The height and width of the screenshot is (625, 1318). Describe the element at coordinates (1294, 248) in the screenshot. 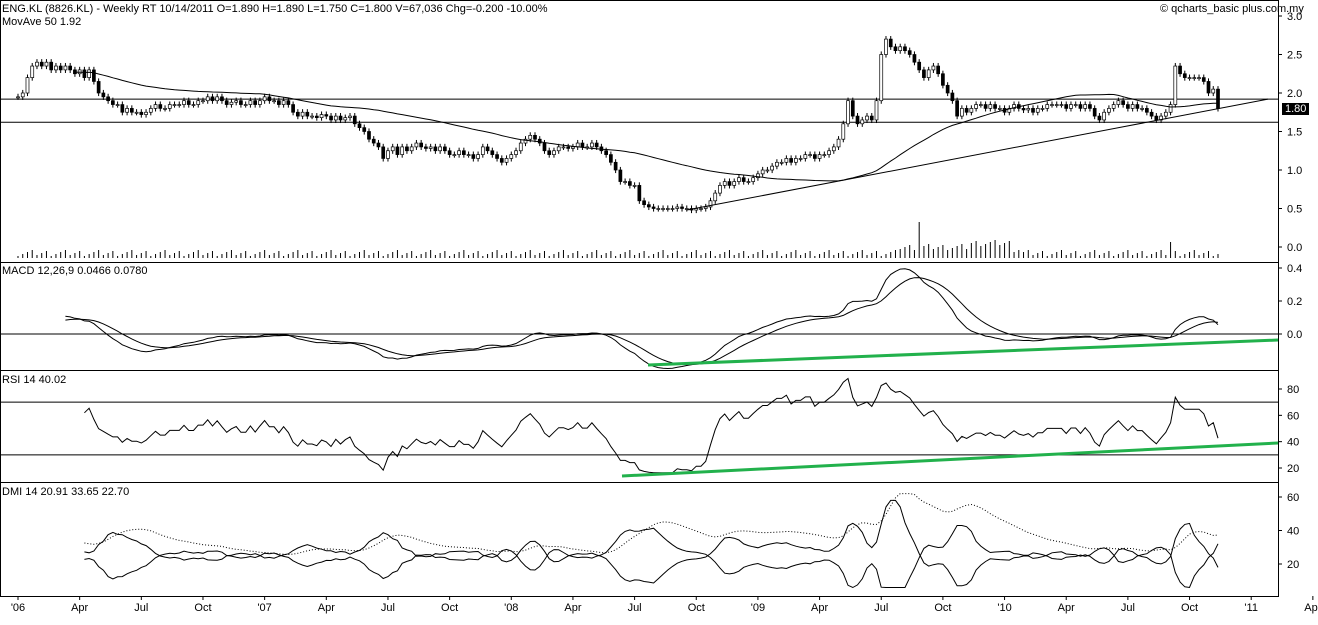

I see `price-tick-label: 0.0` at that location.